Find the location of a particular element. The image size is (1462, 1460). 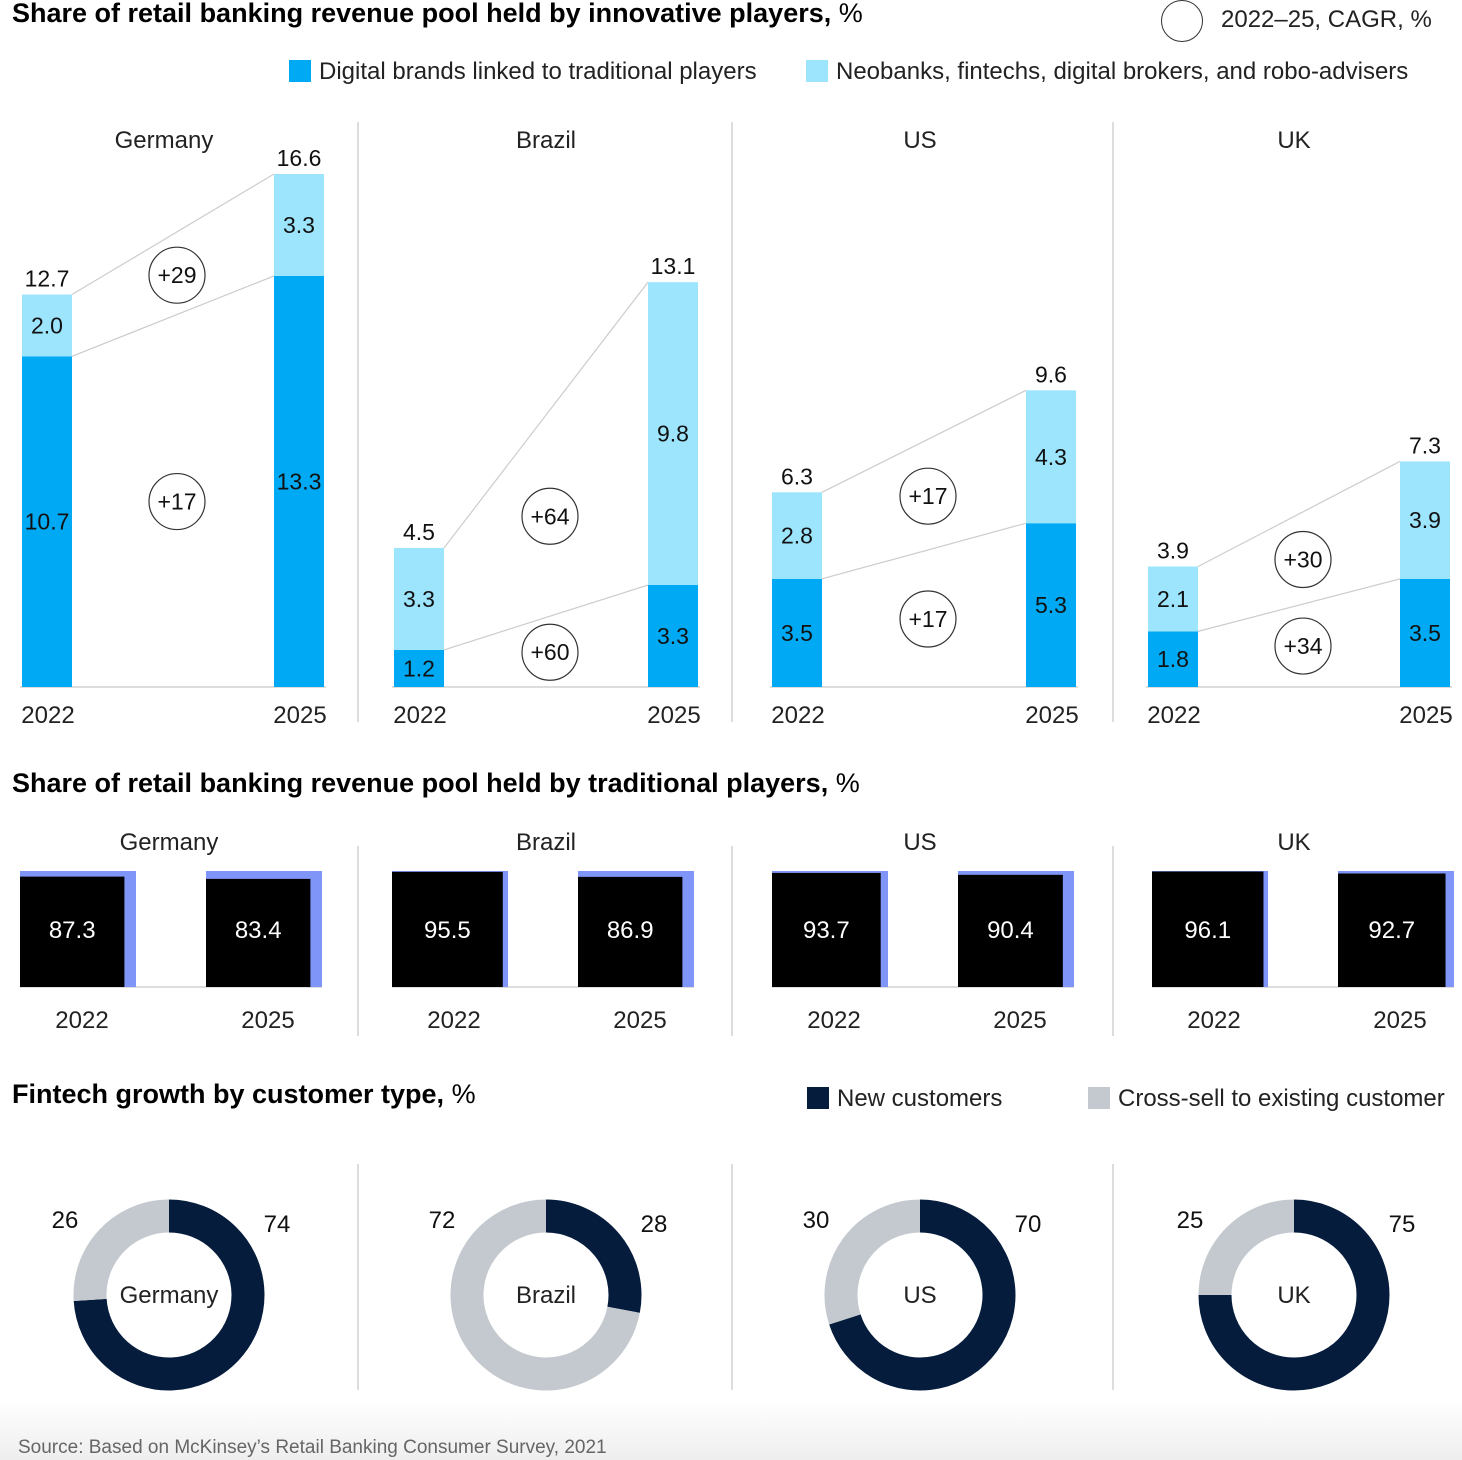

country-label-mid-uk: UK is located at coordinates (1293, 842).